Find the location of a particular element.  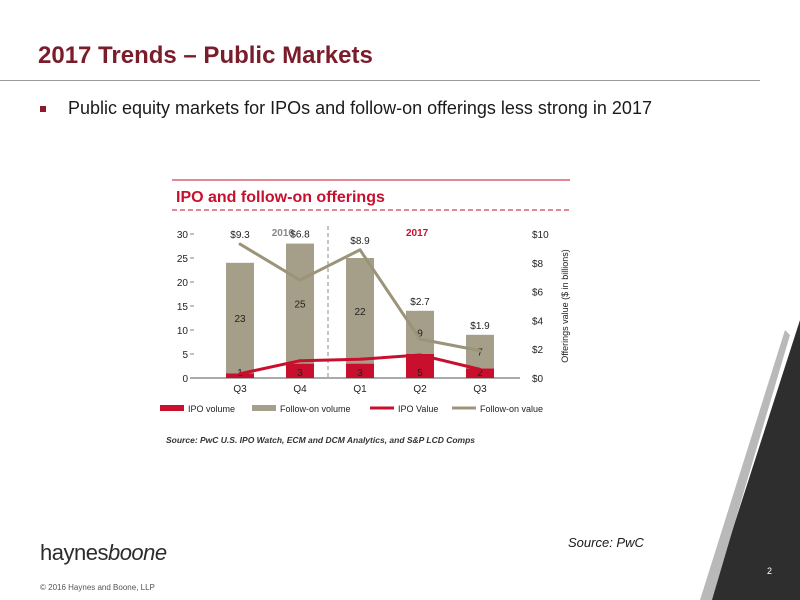

legend-label: IPO Value is located at coordinates (418, 409).